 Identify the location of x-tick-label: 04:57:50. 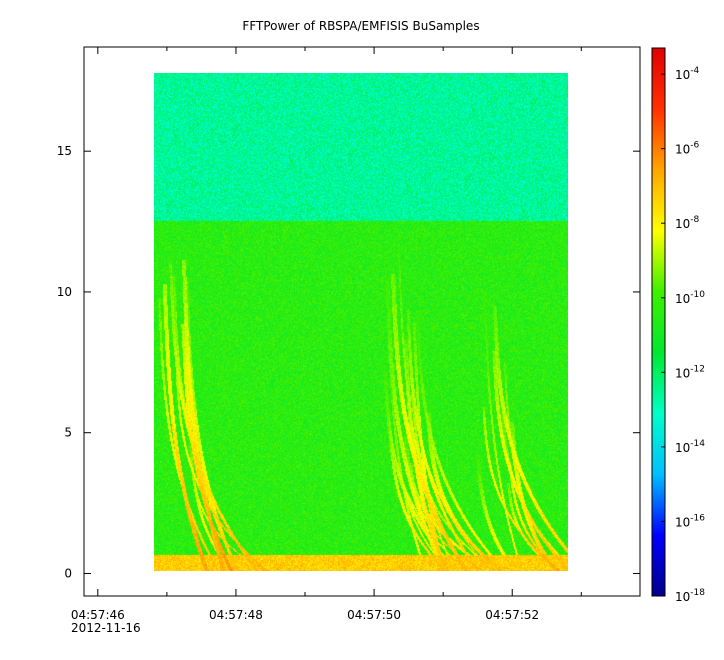
(374, 615).